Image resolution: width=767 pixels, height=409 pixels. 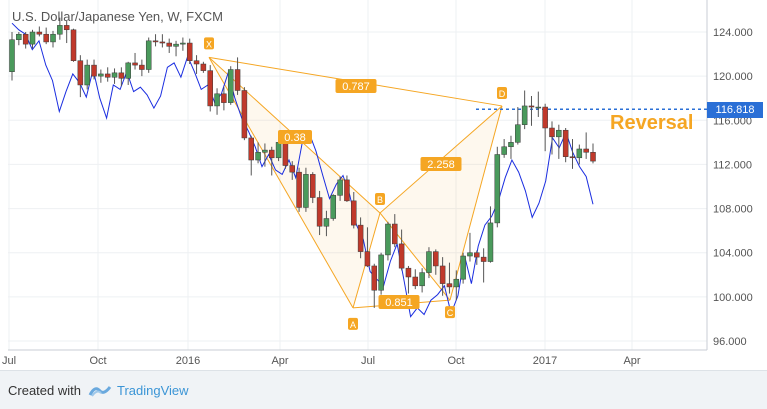 I want to click on tradingview-link: TradingView, so click(x=153, y=390).